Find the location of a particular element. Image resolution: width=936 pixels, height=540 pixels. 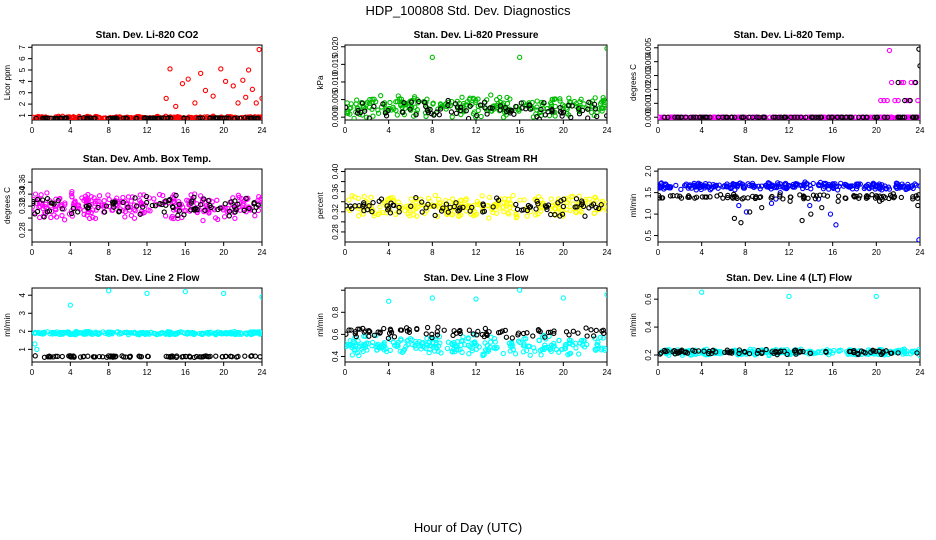

y-tick-label: 0.8 is located at coordinates (335, 312).